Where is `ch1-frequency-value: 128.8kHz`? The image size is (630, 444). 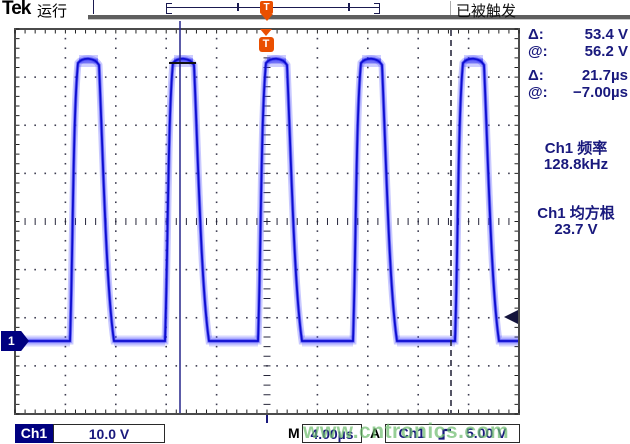
ch1-frequency-value: 128.8kHz is located at coordinates (576, 164).